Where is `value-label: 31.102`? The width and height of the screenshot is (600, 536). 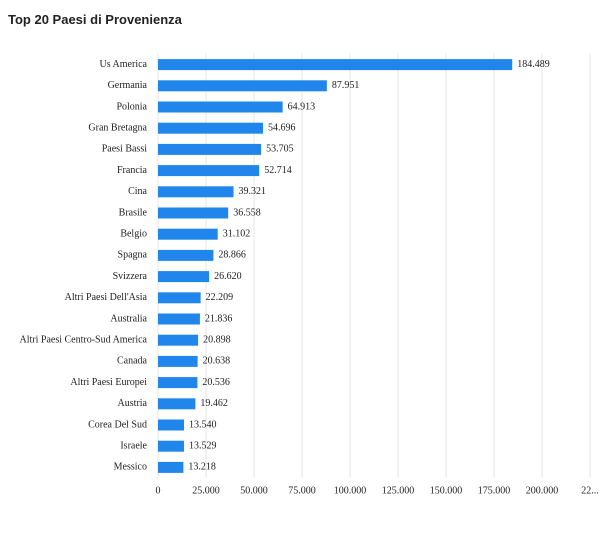 value-label: 31.102 is located at coordinates (237, 233).